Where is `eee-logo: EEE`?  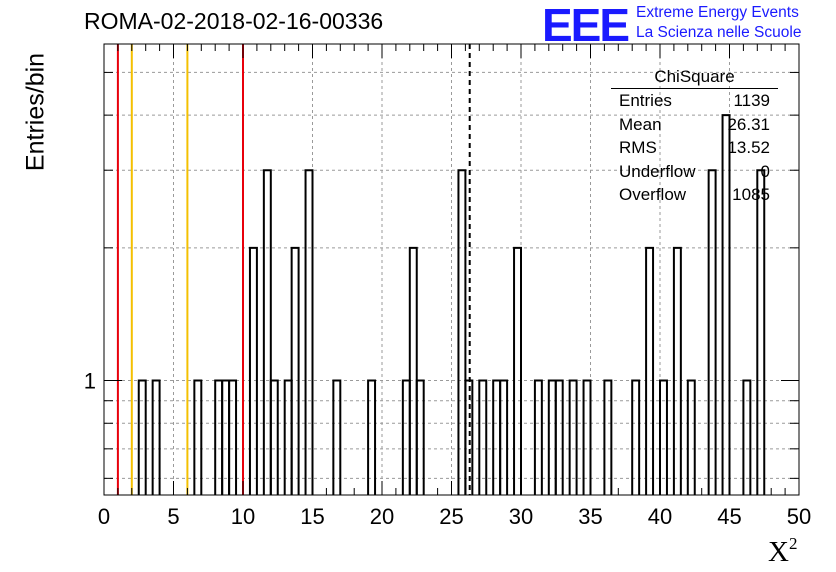 eee-logo: EEE is located at coordinates (586, 25).